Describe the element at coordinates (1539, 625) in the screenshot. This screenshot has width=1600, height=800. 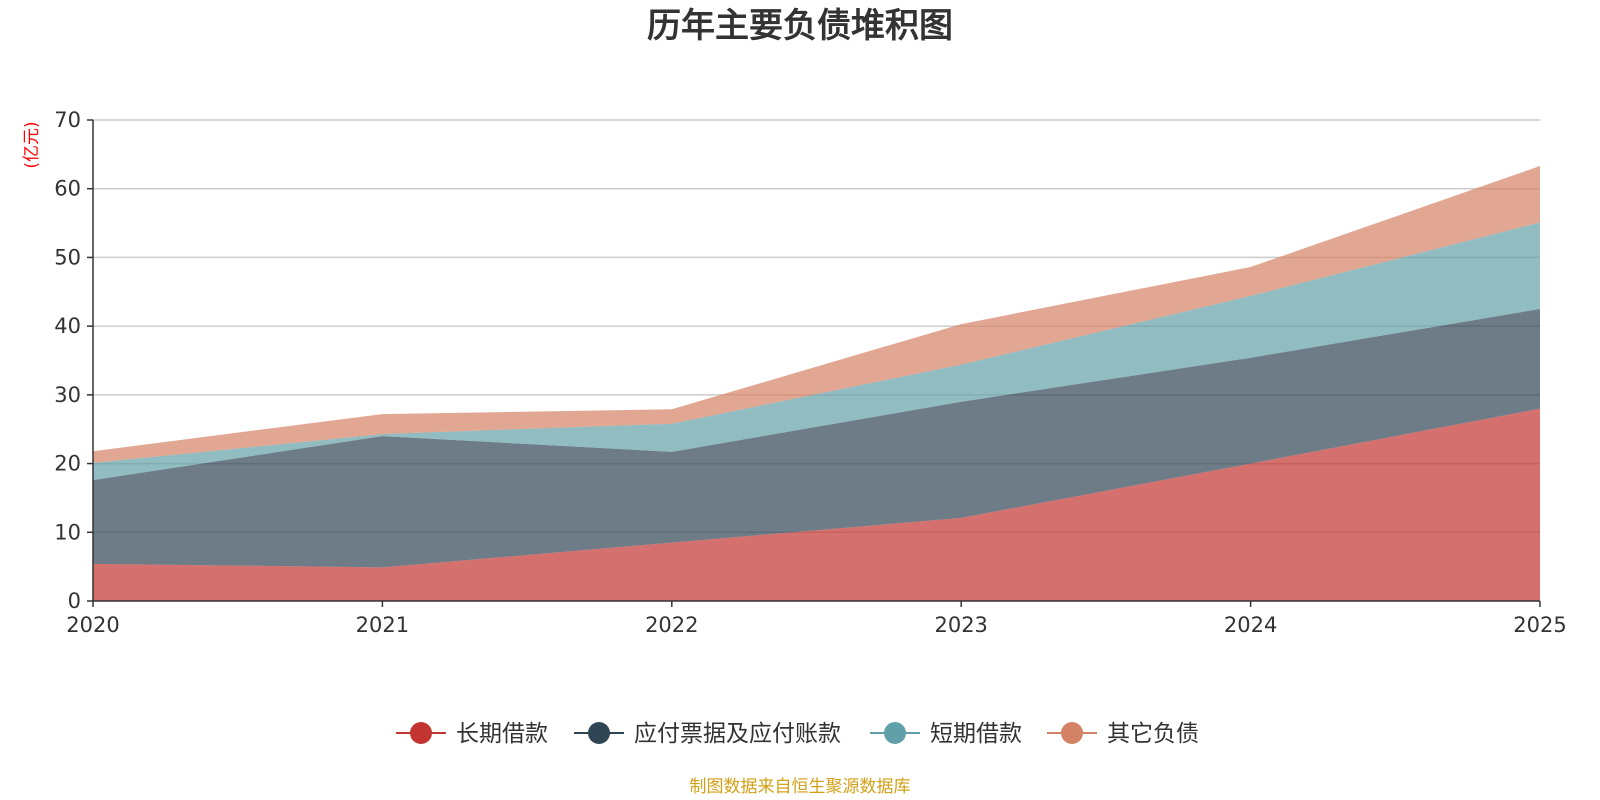
I see `x-tick-label: 2025` at that location.